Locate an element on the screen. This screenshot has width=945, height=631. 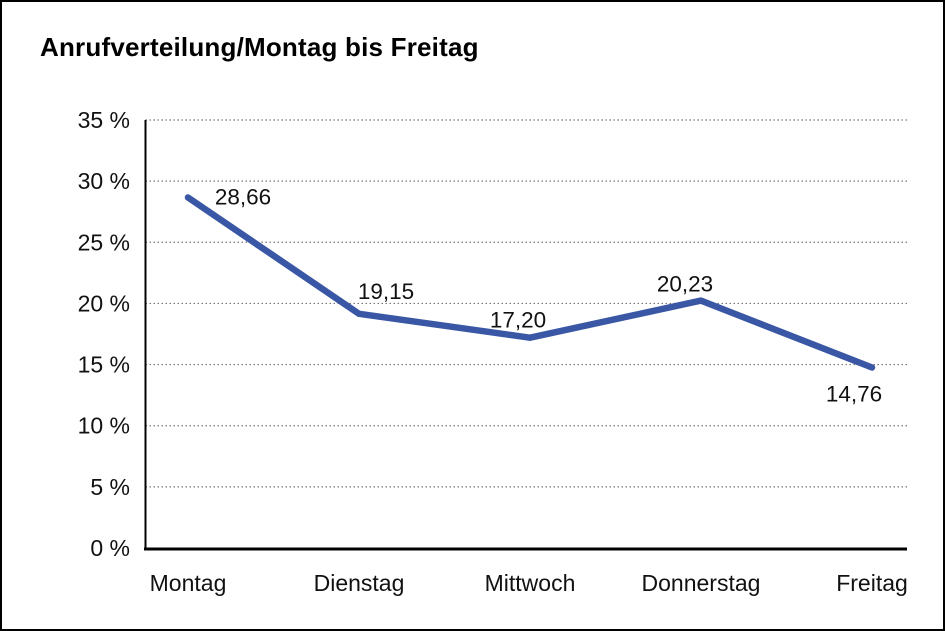
y-tick-label: 0 % is located at coordinates (110, 548).